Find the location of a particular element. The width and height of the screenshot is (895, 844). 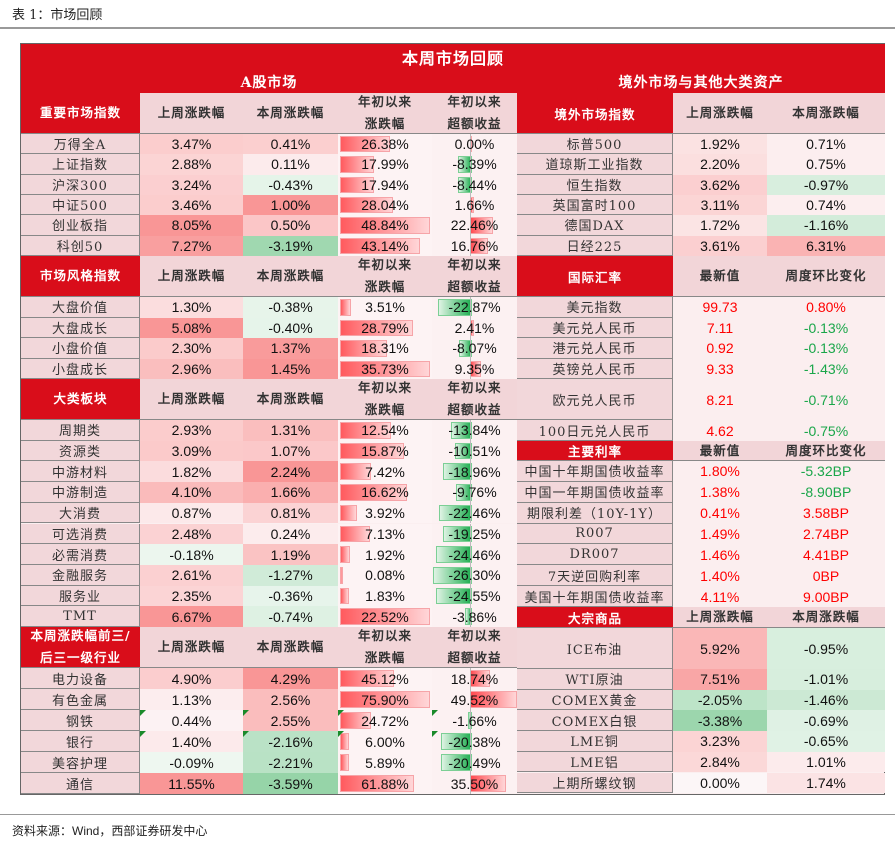

value-cell: 35.73% is located at coordinates (385, 368).